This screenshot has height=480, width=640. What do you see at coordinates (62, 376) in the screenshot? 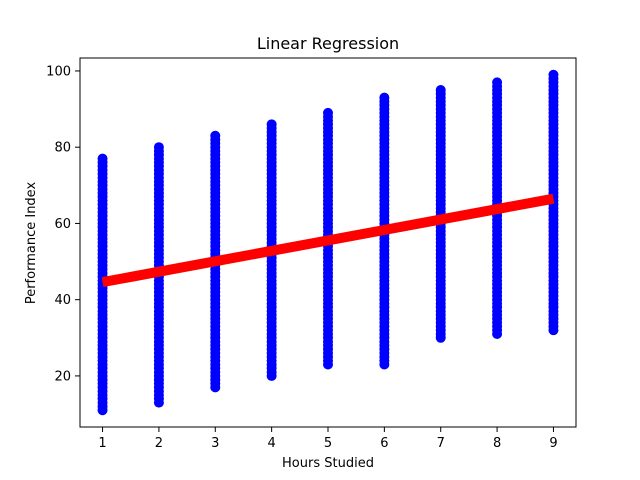
I see `y-tick-label: 20` at bounding box center [62, 376].